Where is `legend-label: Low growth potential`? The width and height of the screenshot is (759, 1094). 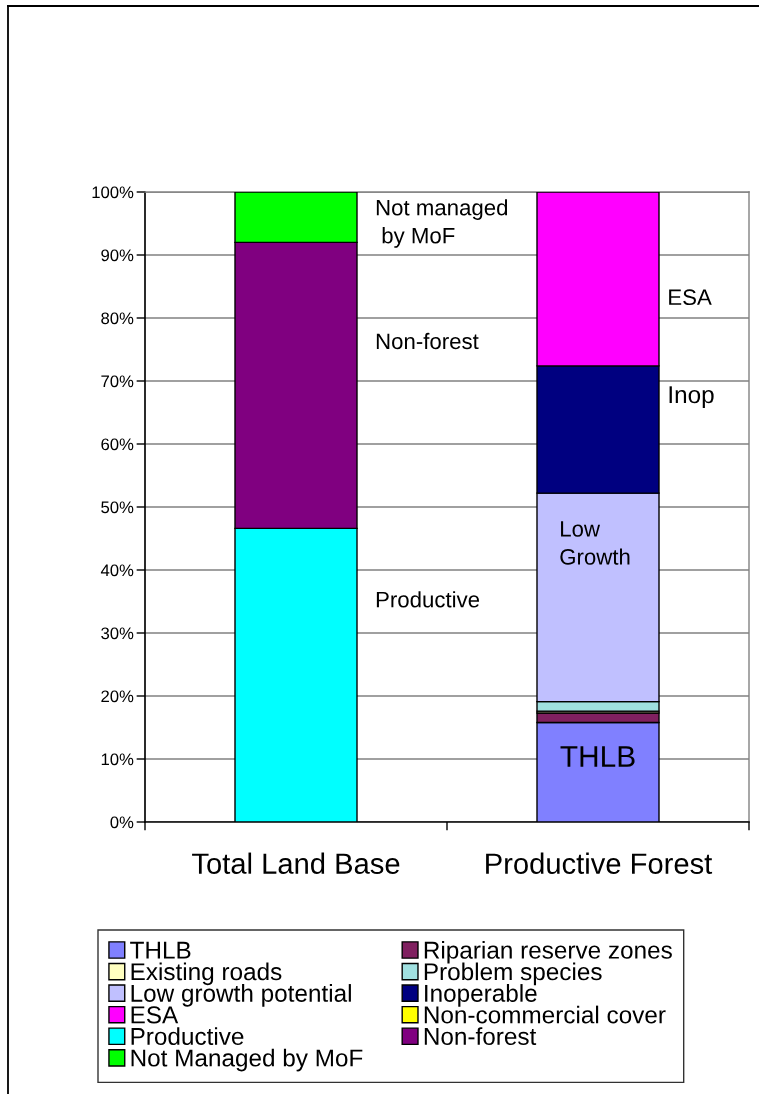
legend-label: Low growth potential is located at coordinates (241, 995).